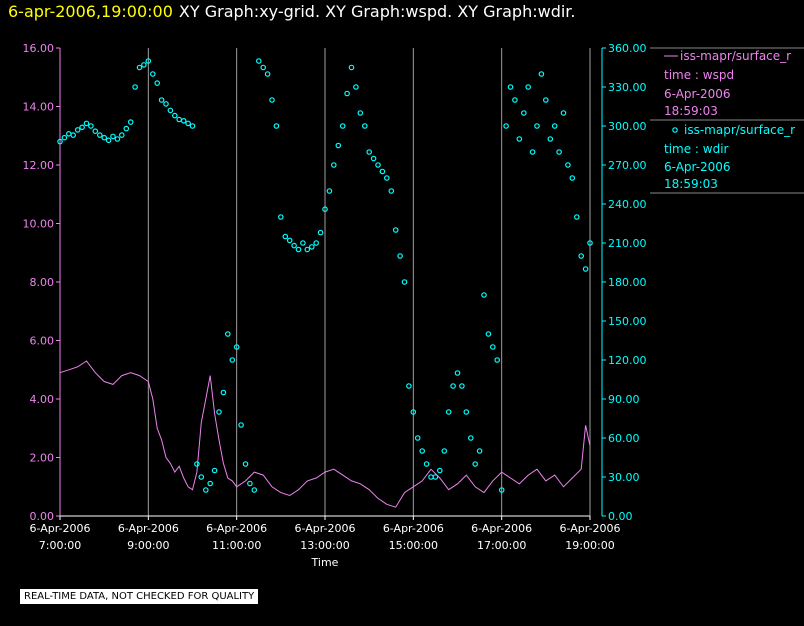 Image resolution: width=804 pixels, height=626 pixels. What do you see at coordinates (675, 130) in the screenshot?
I see `legend-swatch-wdir` at bounding box center [675, 130].